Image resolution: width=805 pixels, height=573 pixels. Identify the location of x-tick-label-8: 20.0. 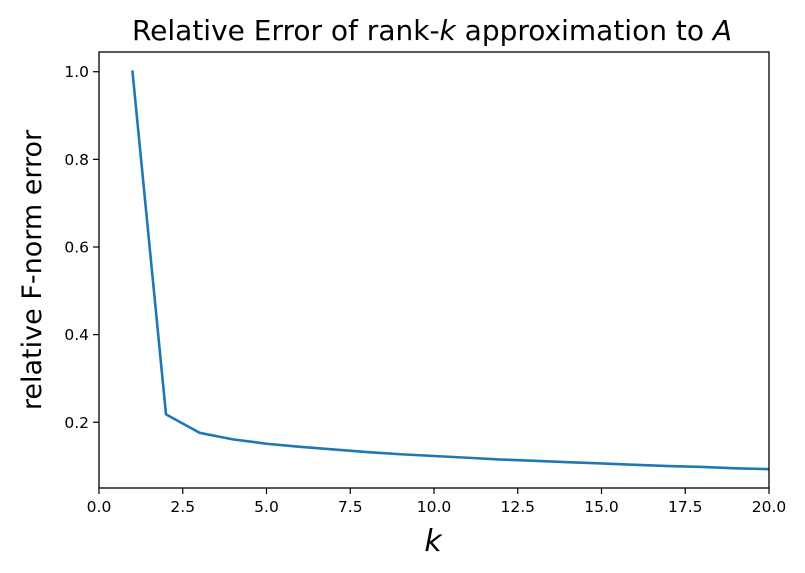
(769, 507).